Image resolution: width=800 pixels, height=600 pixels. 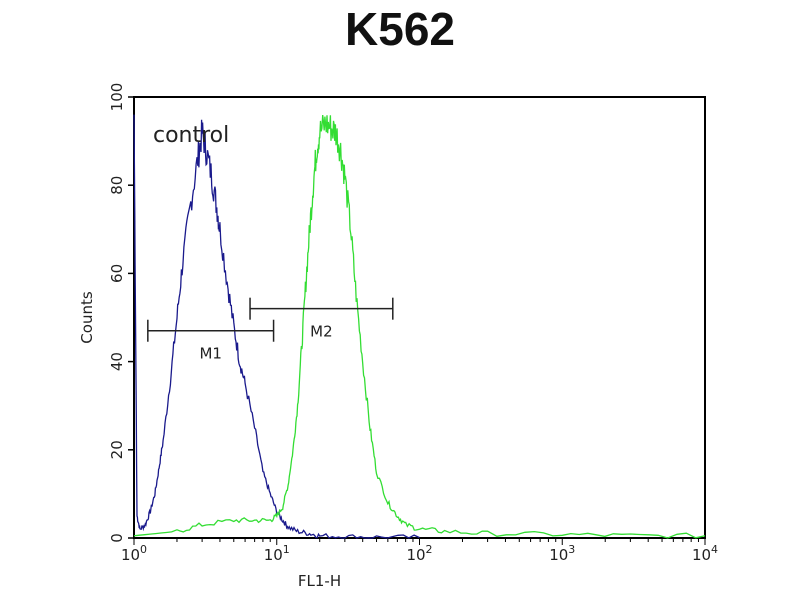 What do you see at coordinates (121, 313) in the screenshot?
I see `y-axis: 0 20 40 60 80 100` at bounding box center [121, 313].